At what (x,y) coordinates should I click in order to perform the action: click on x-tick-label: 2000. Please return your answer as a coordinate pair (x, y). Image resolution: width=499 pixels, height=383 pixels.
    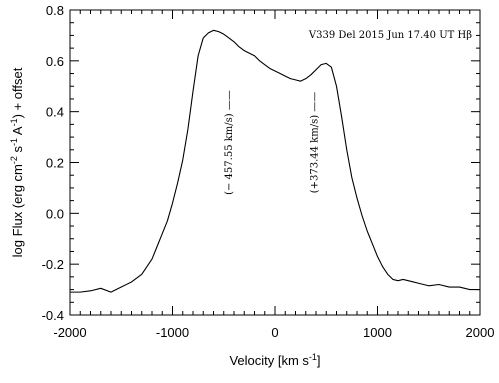
    Looking at the image, I should click on (480, 332).